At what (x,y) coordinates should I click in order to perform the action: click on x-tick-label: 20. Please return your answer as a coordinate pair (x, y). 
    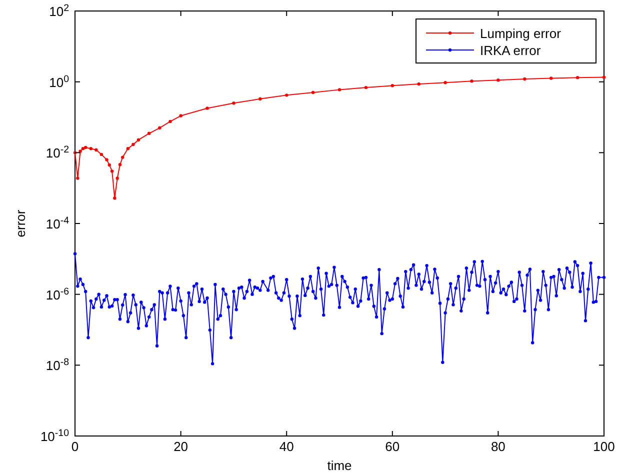
    Looking at the image, I should click on (181, 446).